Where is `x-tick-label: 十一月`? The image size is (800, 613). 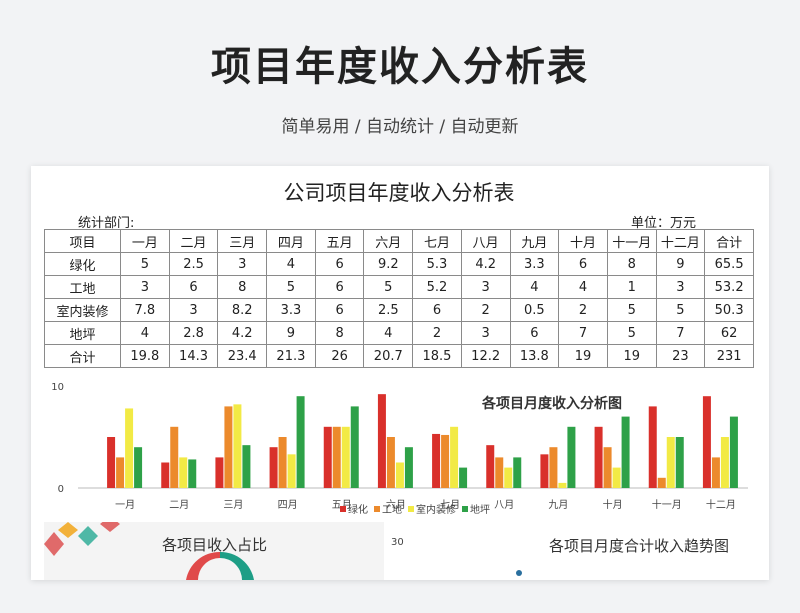
x-tick-label: 十一月 is located at coordinates (667, 504).